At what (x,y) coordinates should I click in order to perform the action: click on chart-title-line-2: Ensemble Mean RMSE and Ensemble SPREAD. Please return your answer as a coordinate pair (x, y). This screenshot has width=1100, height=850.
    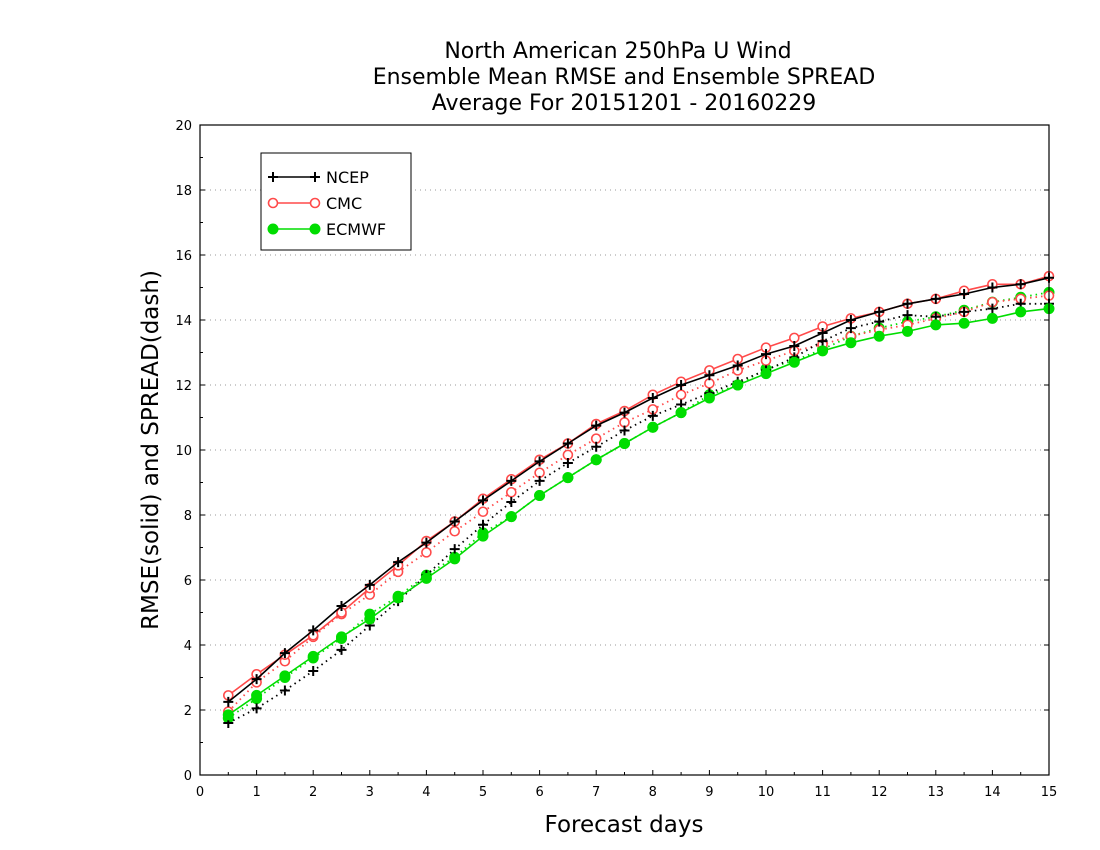
    Looking at the image, I should click on (624, 77).